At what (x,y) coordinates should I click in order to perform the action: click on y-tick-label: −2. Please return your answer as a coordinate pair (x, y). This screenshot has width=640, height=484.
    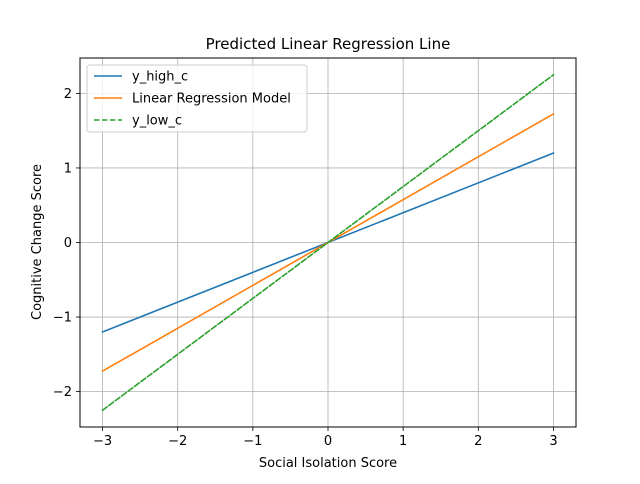
    Looking at the image, I should click on (62, 392).